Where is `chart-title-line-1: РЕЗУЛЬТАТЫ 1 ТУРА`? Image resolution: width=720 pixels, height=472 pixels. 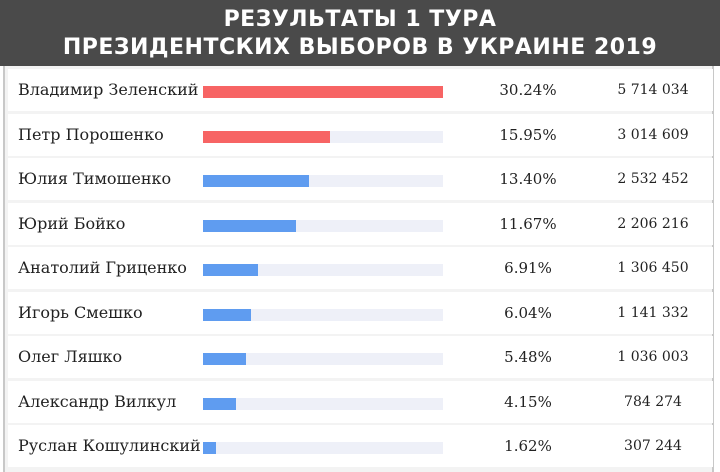 chart-title-line-1: РЕЗУЛЬТАТЫ 1 ТУРА is located at coordinates (360, 19).